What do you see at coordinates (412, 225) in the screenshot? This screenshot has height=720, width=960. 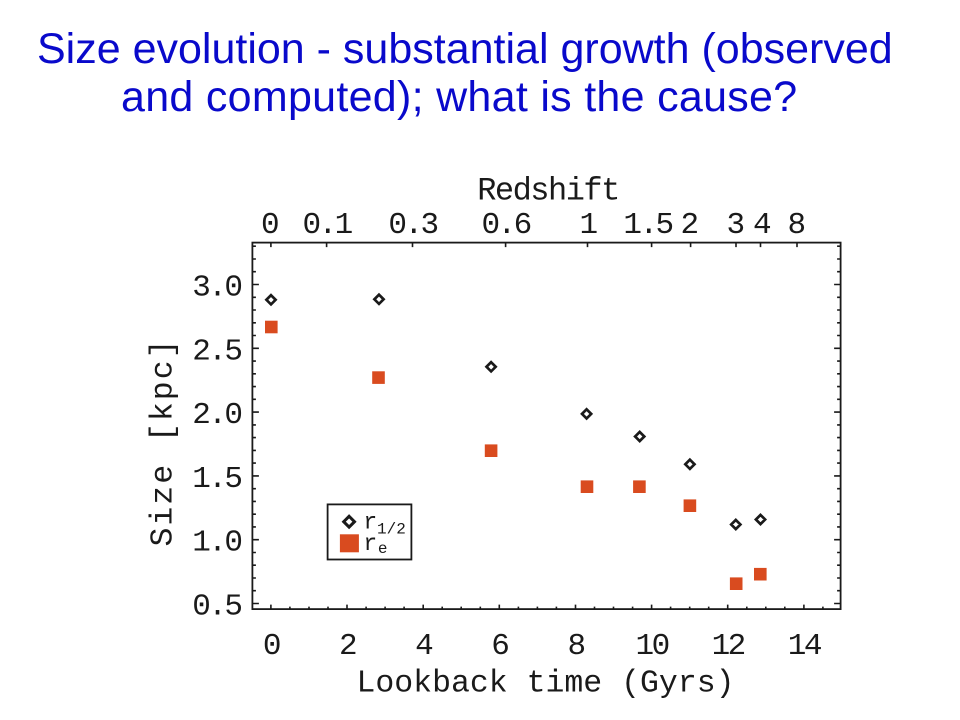 I see `svg-text: 0.3` at bounding box center [412, 225].